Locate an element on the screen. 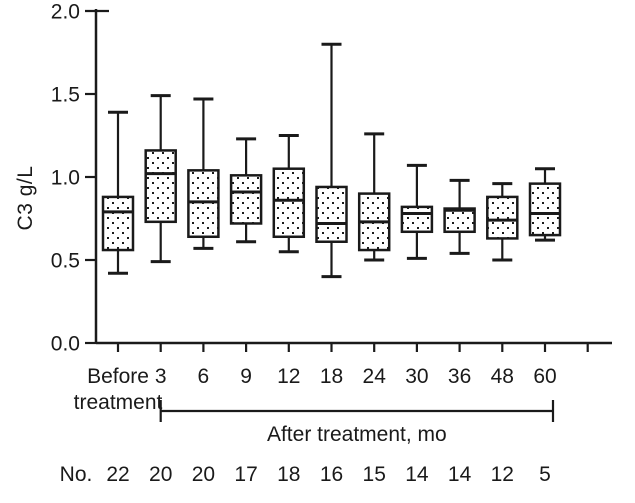 The height and width of the screenshot is (503, 635). x-tick-label: 9 is located at coordinates (246, 376).